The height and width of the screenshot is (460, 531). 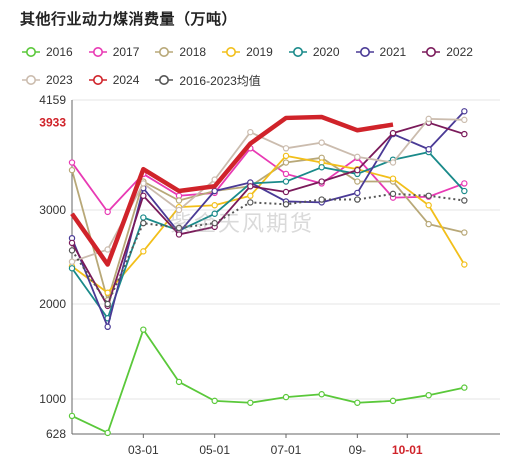 I want to click on legend-item: 2019, so click(x=247, y=52).